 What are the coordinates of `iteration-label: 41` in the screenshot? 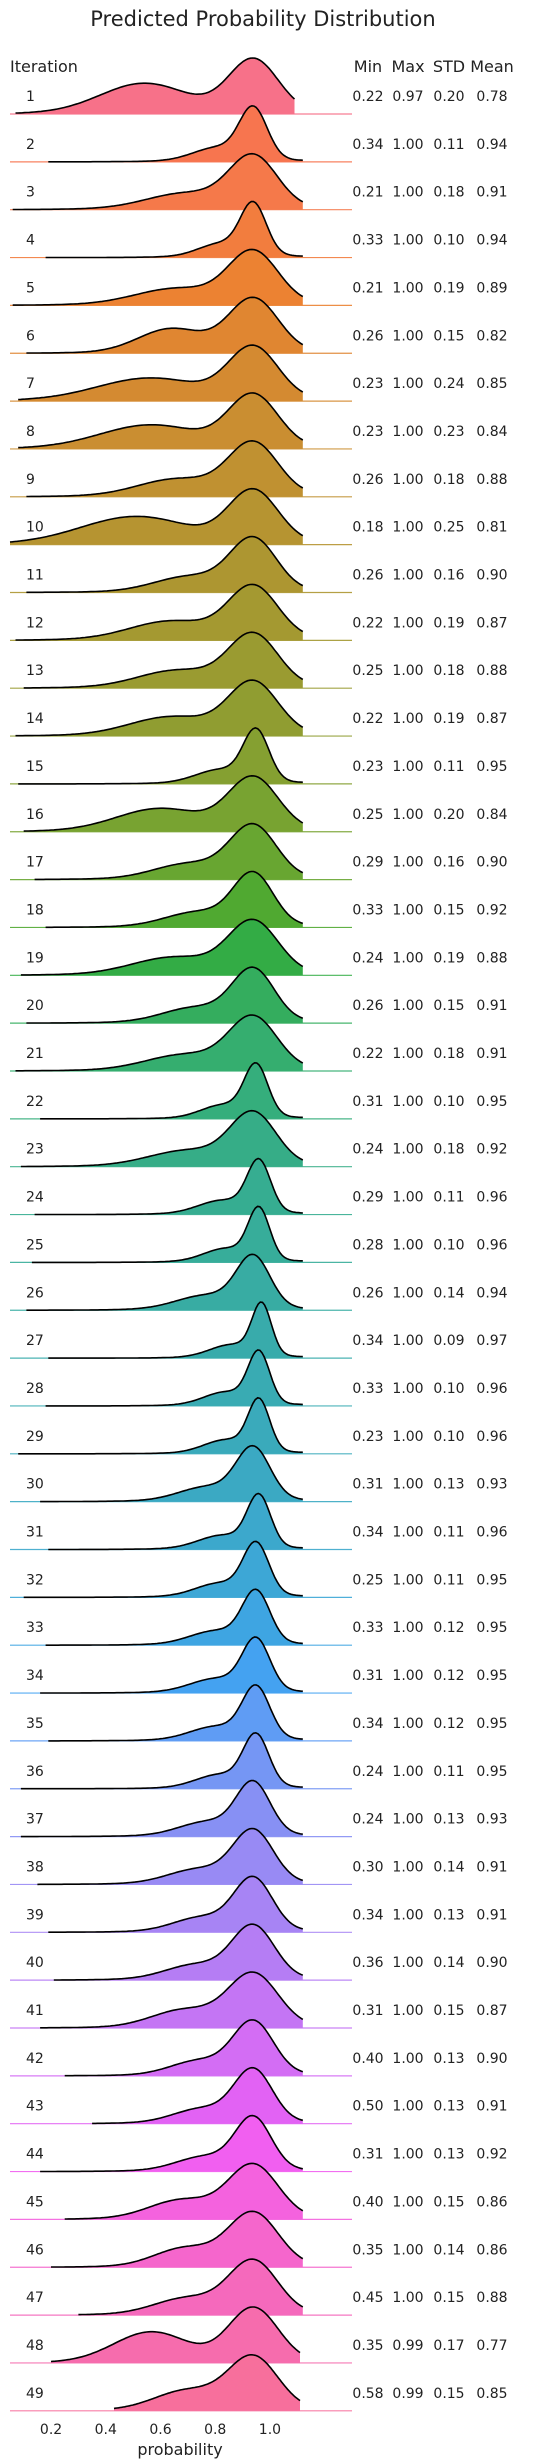 It's located at (35, 2011).